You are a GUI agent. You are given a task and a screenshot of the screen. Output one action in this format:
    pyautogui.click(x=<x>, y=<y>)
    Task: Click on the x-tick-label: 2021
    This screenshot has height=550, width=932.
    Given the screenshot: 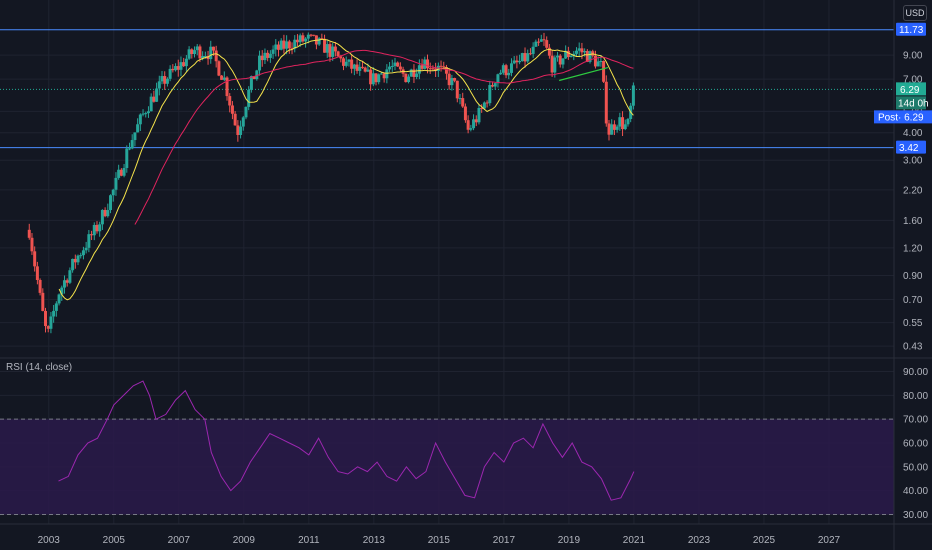 What is the action you would take?
    pyautogui.click(x=634, y=540)
    